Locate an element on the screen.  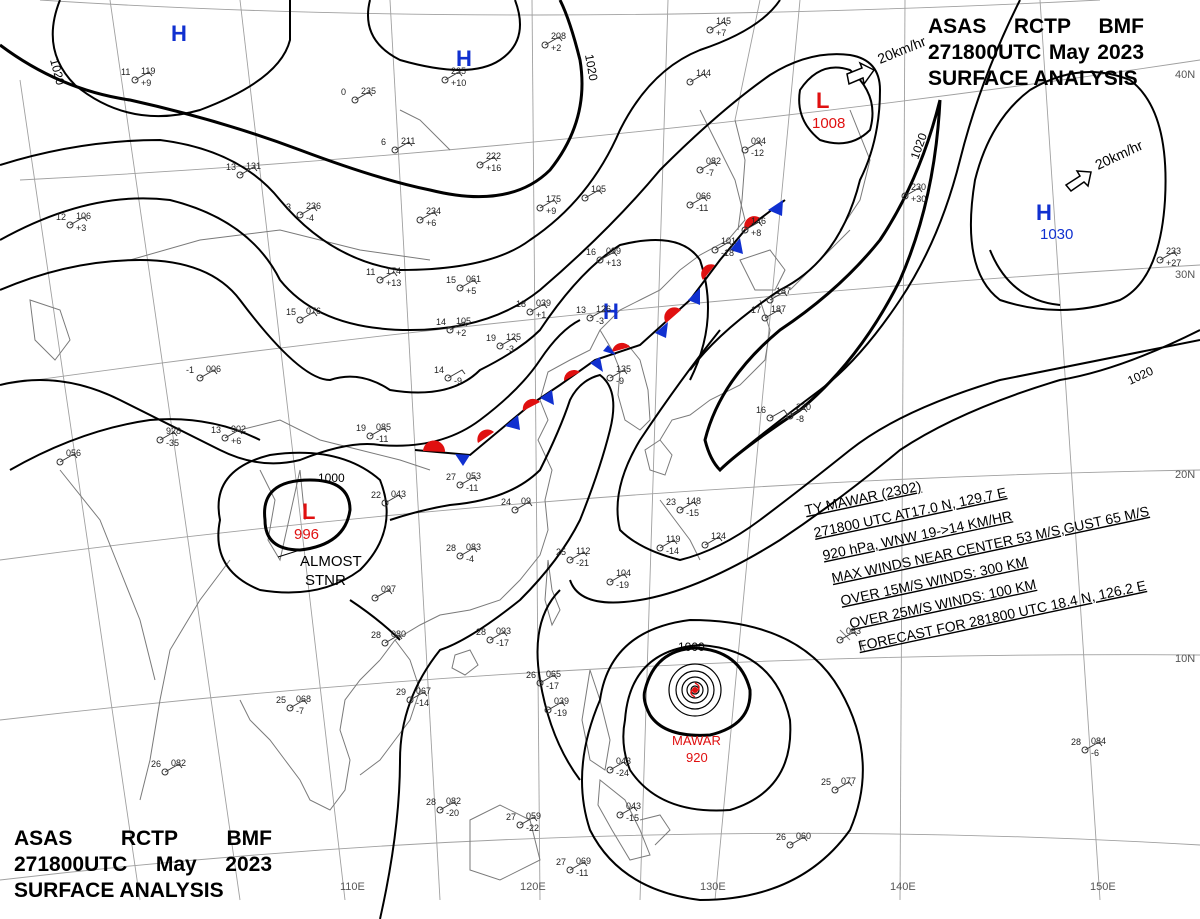
station-pressure: 126 is located at coordinates (603, 309).